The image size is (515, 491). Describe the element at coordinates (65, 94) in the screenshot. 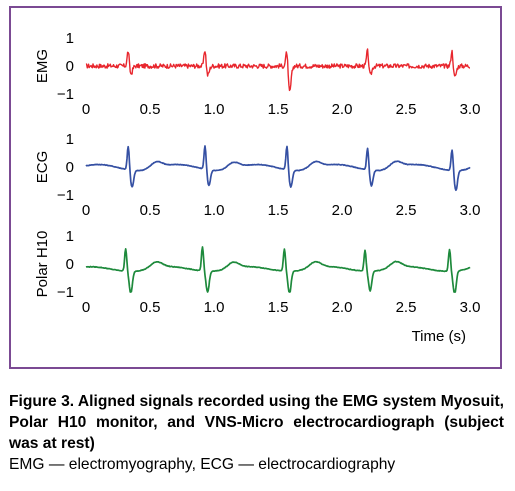

I see `y-tick-label-0-2: −1` at that location.